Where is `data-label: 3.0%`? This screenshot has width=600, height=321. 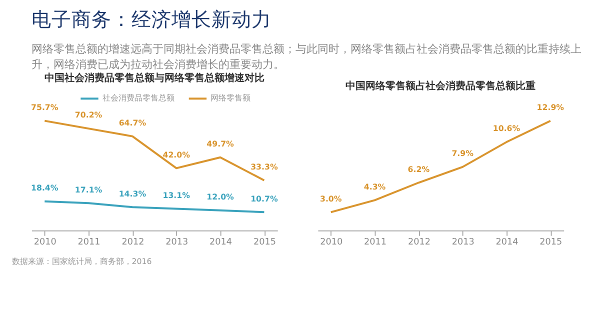
data-label: 3.0% is located at coordinates (331, 199).